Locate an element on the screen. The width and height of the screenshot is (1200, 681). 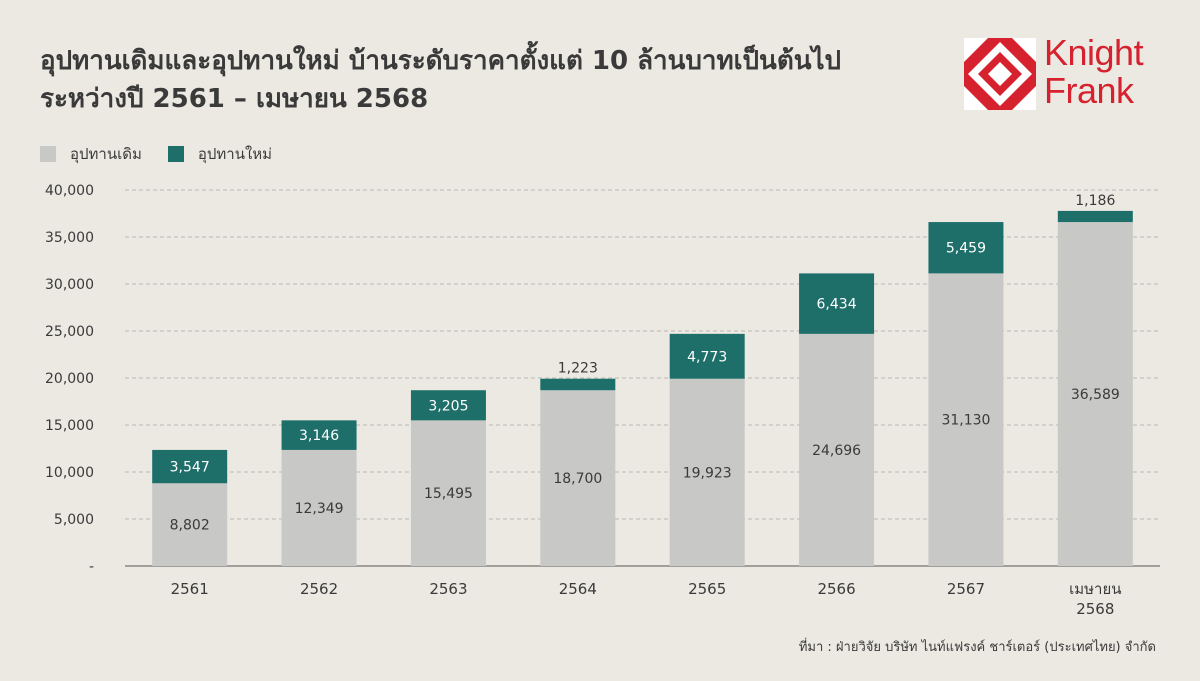
legend-label-old: อุปทานเดิม is located at coordinates (106, 154).